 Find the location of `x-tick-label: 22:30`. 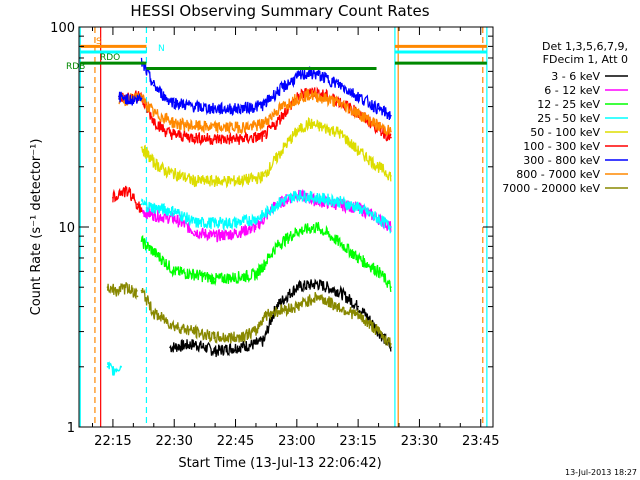

x-tick-label: 22:30 is located at coordinates (173, 441).